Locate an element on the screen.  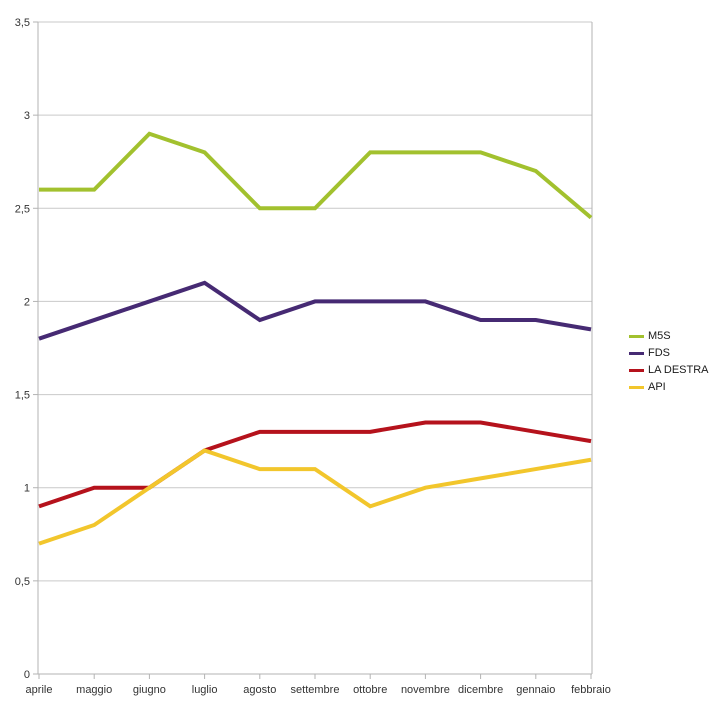
legend-label: FDS is located at coordinates (659, 353).